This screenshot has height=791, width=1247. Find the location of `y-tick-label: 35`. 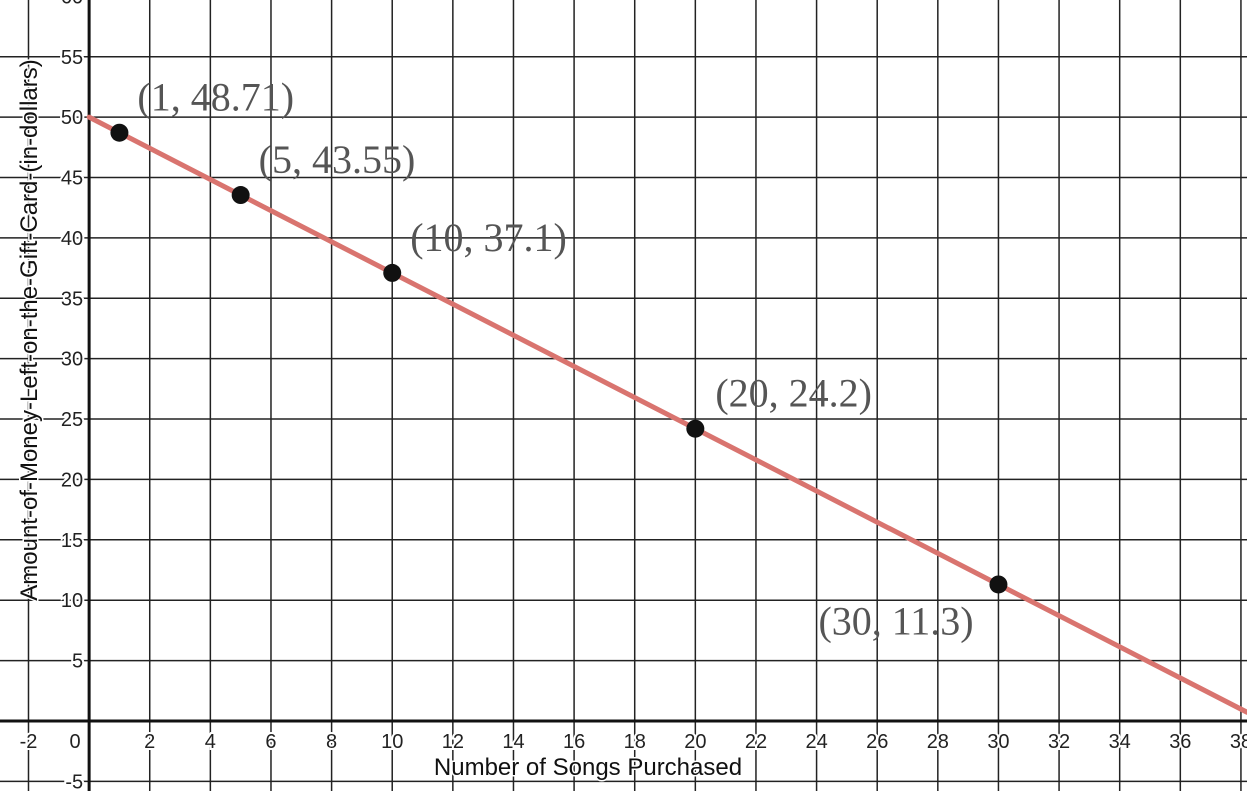

y-tick-label: 35 is located at coordinates (72, 299).